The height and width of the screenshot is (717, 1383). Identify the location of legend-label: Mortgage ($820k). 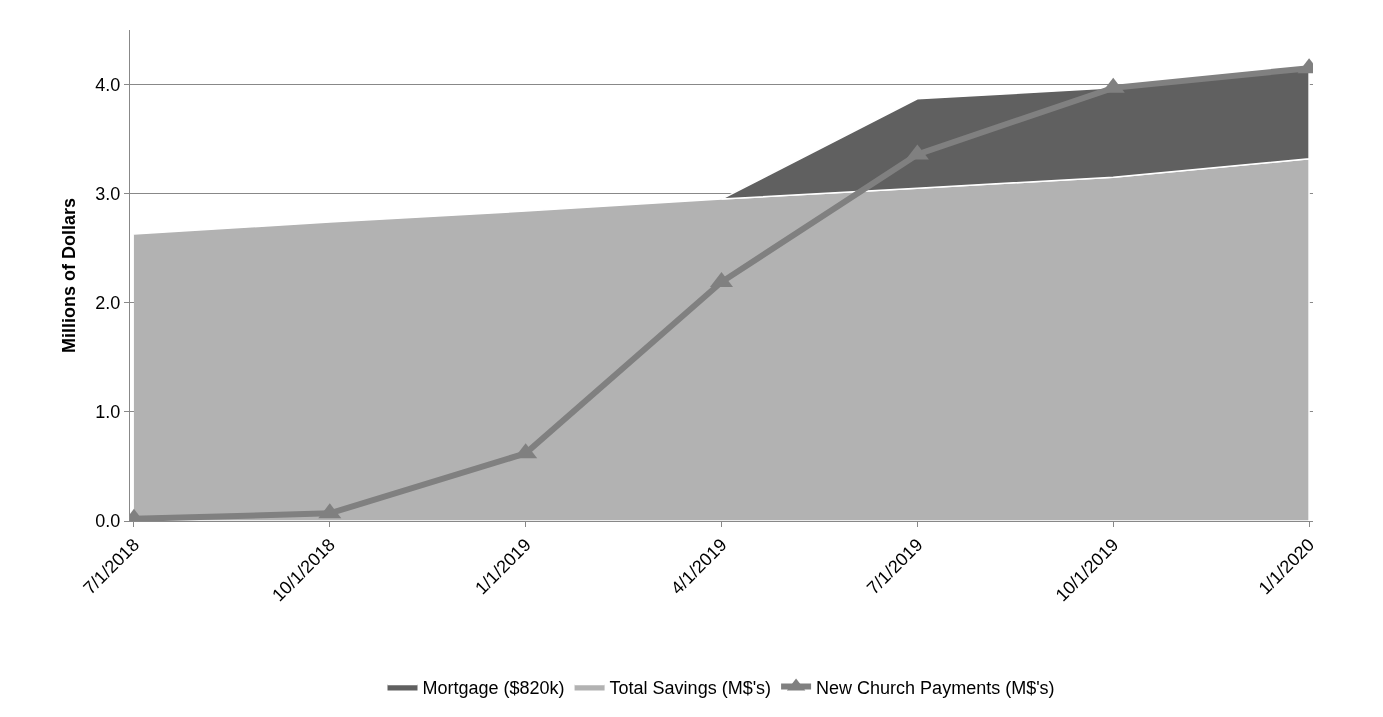
(493, 687).